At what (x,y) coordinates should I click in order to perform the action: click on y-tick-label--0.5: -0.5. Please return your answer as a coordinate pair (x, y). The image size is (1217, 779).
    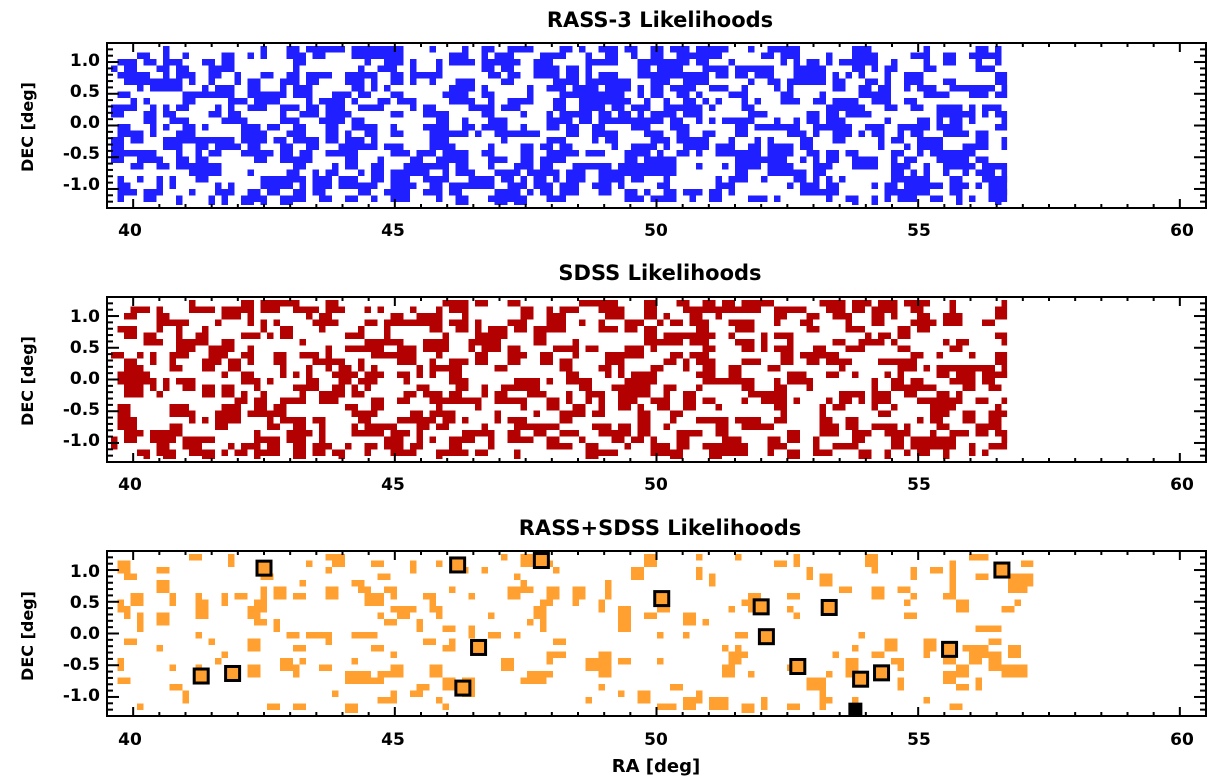
    Looking at the image, I should click on (81, 410).